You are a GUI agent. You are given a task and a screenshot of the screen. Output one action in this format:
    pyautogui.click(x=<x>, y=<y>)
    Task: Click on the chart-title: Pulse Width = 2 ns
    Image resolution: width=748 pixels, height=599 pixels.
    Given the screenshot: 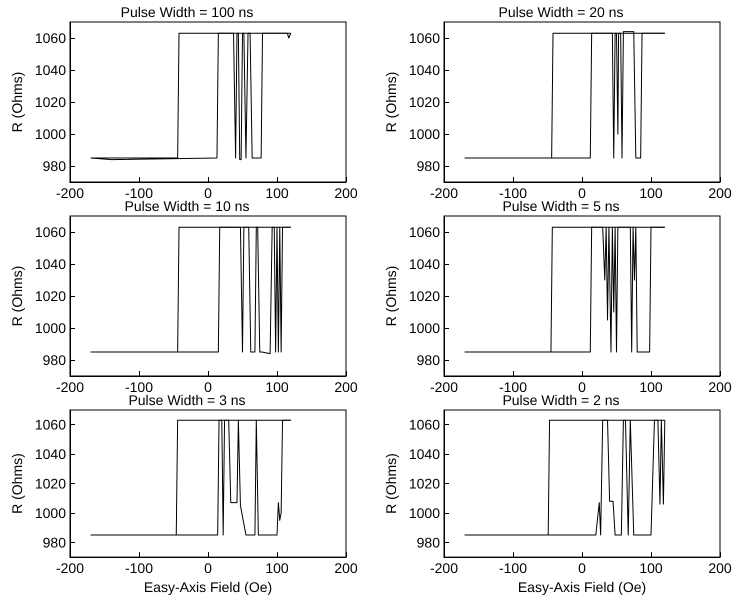 What is the action you would take?
    pyautogui.click(x=561, y=400)
    